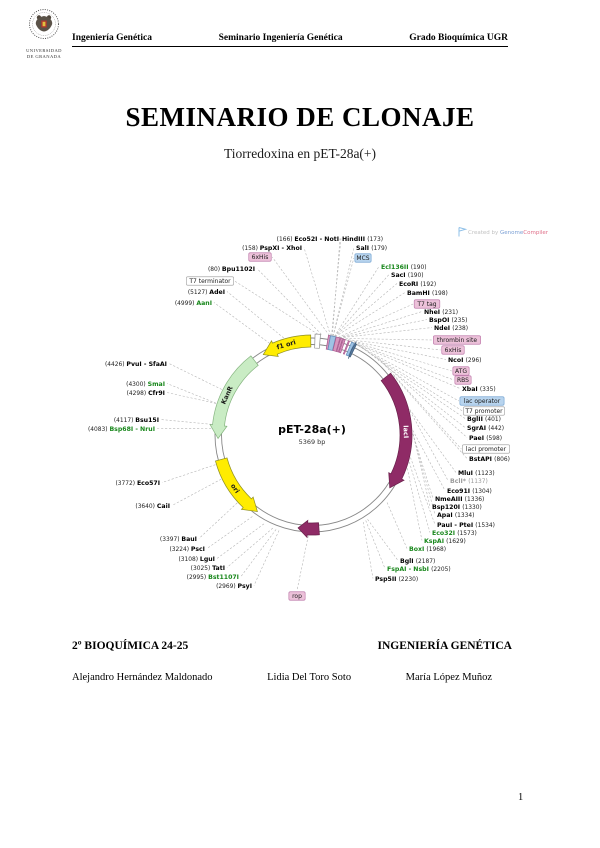 The width and height of the screenshot is (600, 848). What do you see at coordinates (312, 442) in the screenshot?
I see `plasmid-size: 5369 bp` at bounding box center [312, 442].